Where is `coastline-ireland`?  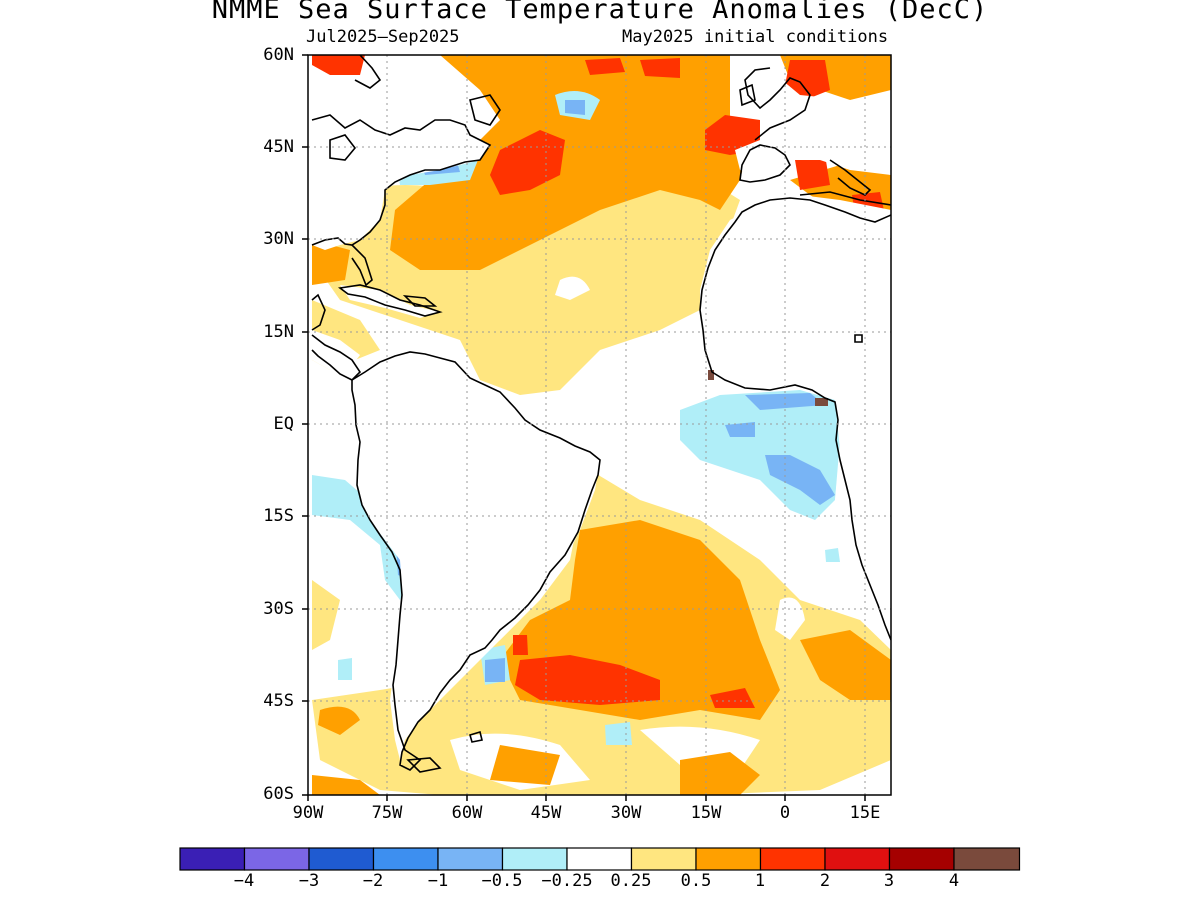 coastline-ireland is located at coordinates (747, 95).